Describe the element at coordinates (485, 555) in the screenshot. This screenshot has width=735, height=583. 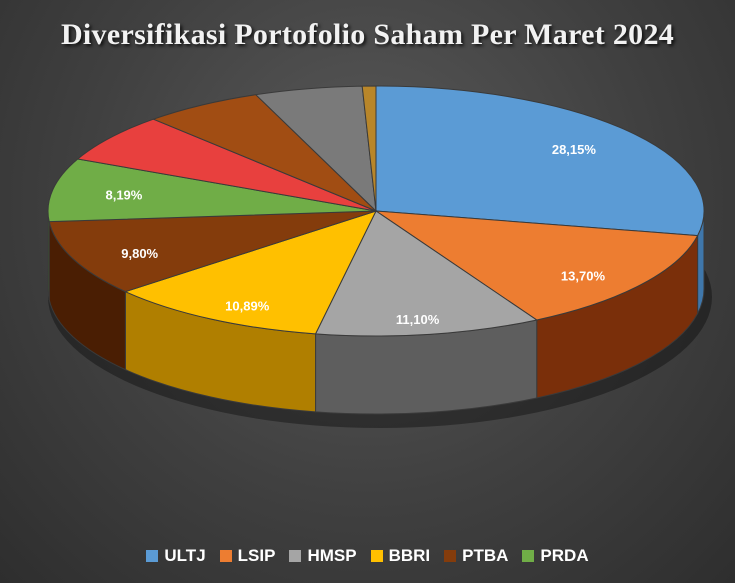
I see `legend-label-ptba: PTBA` at that location.